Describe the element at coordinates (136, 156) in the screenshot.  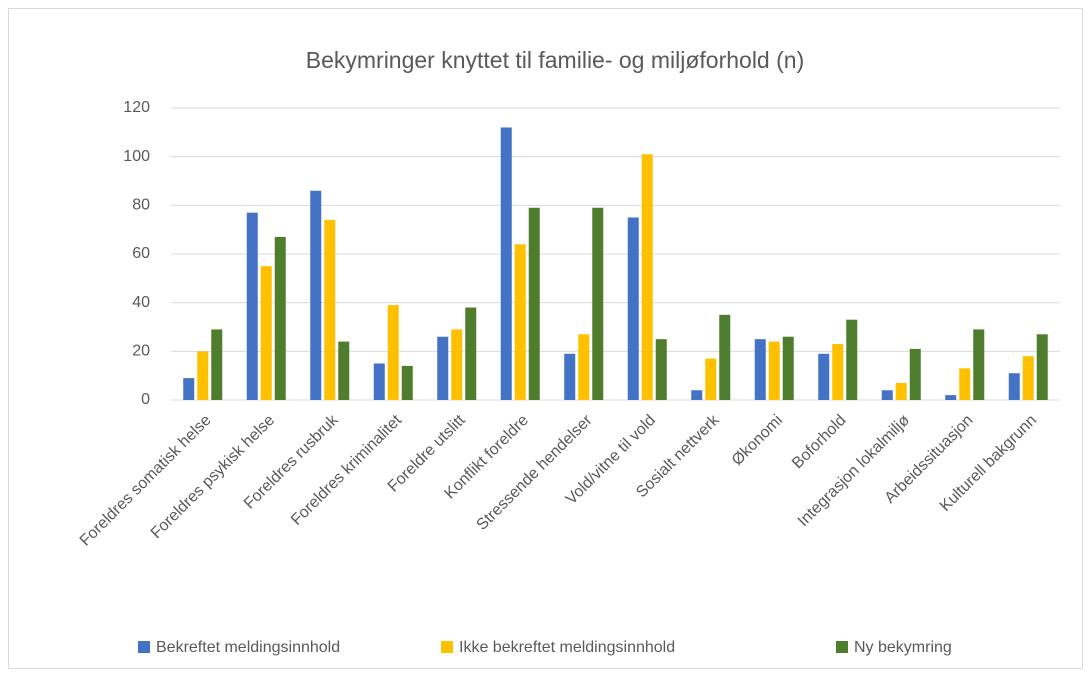
I see `y-tick-label: 100` at that location.